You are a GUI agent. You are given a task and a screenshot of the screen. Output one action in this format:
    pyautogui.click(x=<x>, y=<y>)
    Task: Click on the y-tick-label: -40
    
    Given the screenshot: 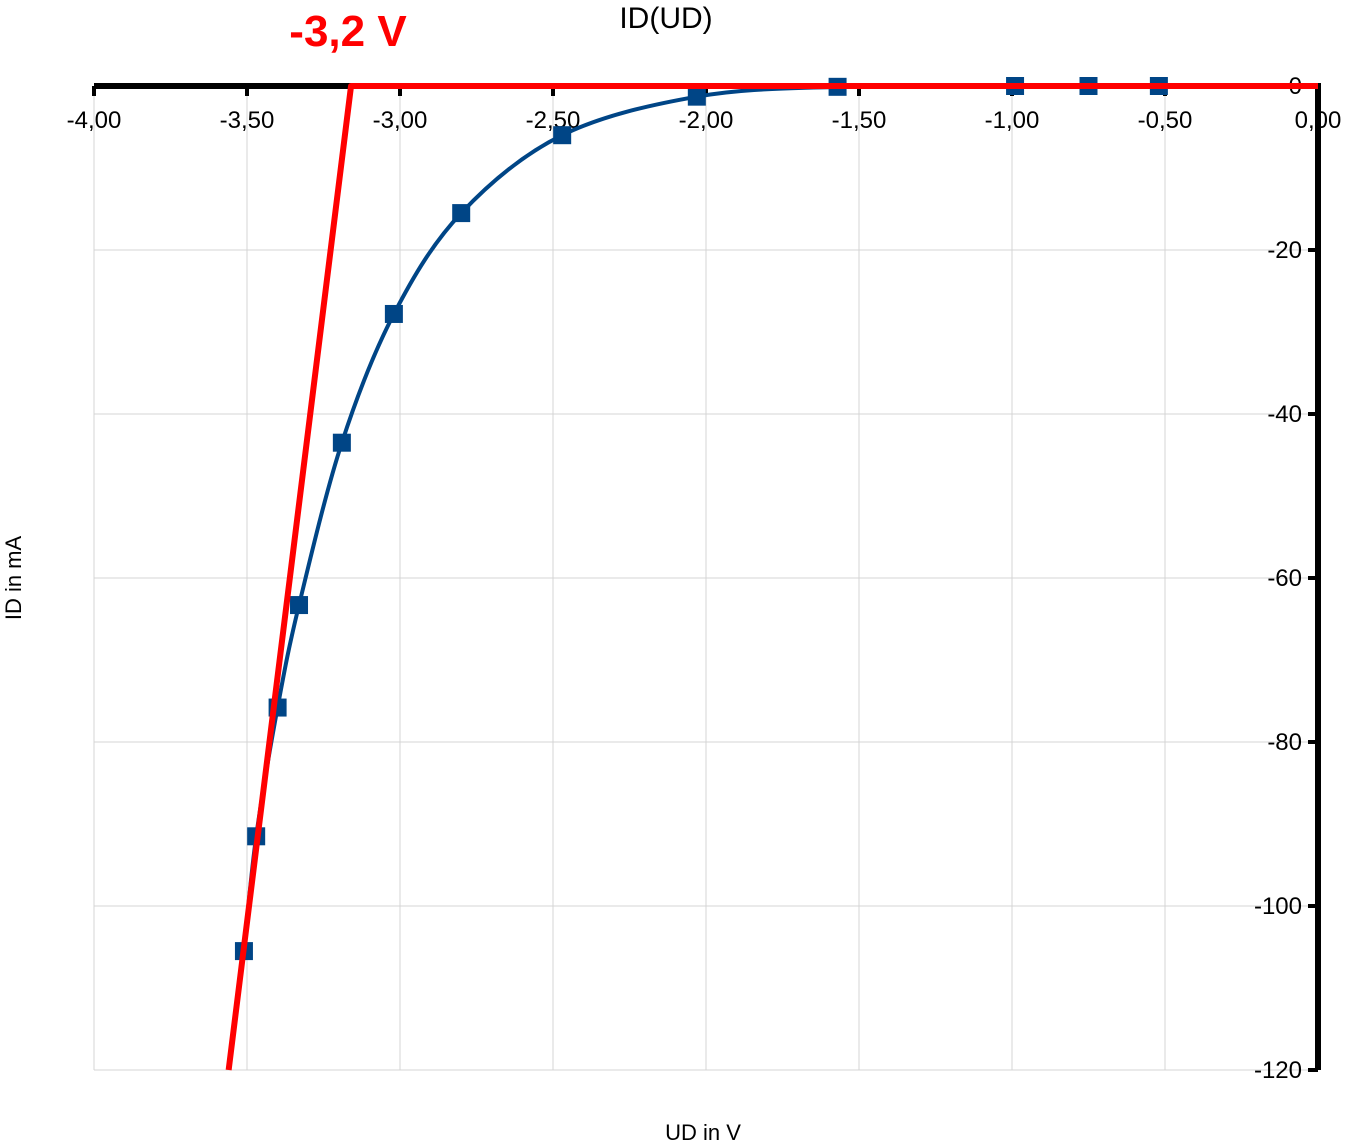 What is the action you would take?
    pyautogui.click(x=1284, y=414)
    